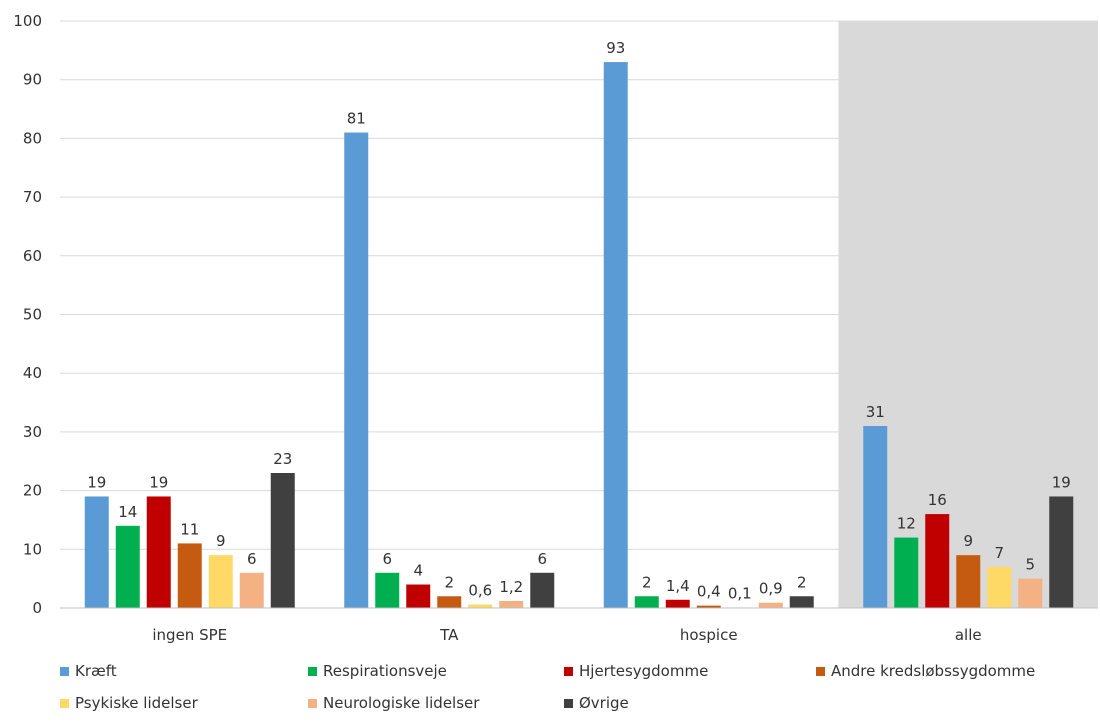 Image resolution: width=1100 pixels, height=724 pixels. Describe the element at coordinates (418, 571) in the screenshot. I see `data-label: 4` at that location.